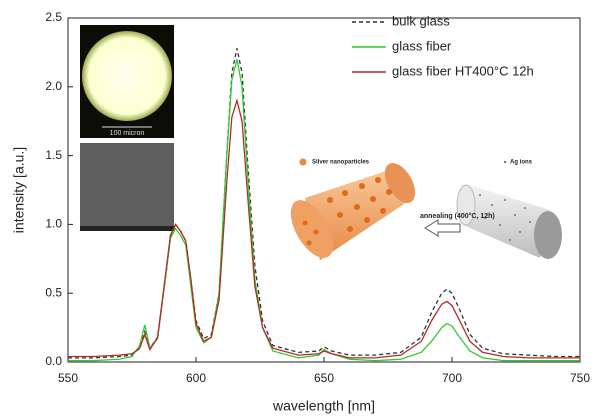 This screenshot has height=417, width=595. What do you see at coordinates (53, 224) in the screenshot?
I see `y-tick-label: 1.0` at bounding box center [53, 224].